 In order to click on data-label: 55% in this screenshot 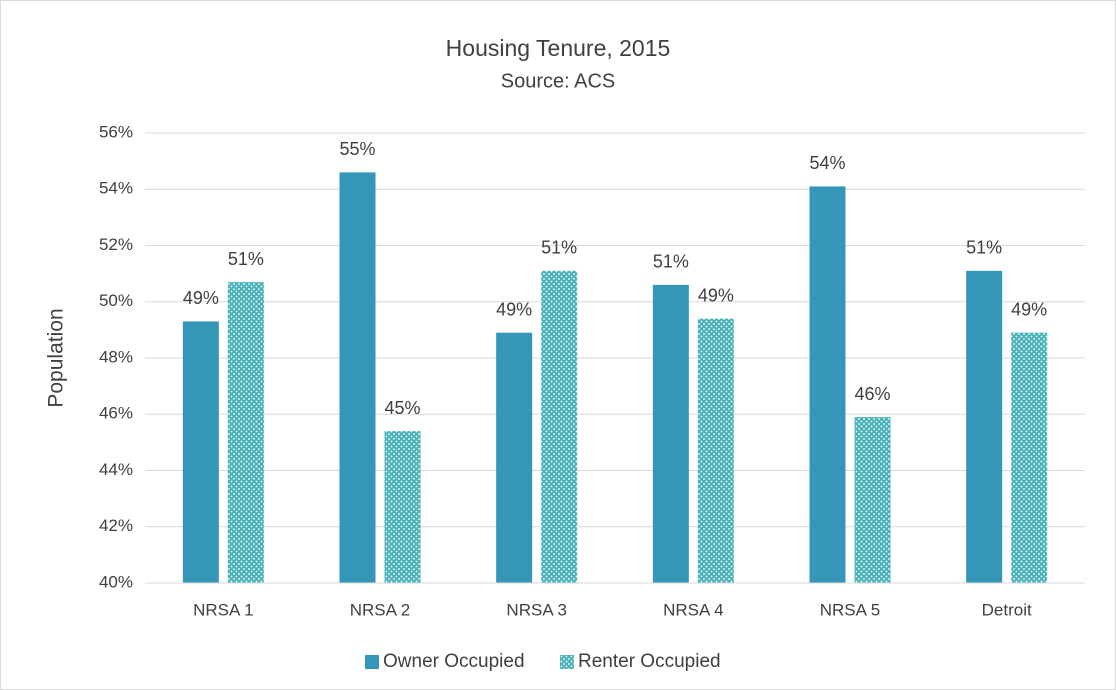, I will do `click(357, 149)`.